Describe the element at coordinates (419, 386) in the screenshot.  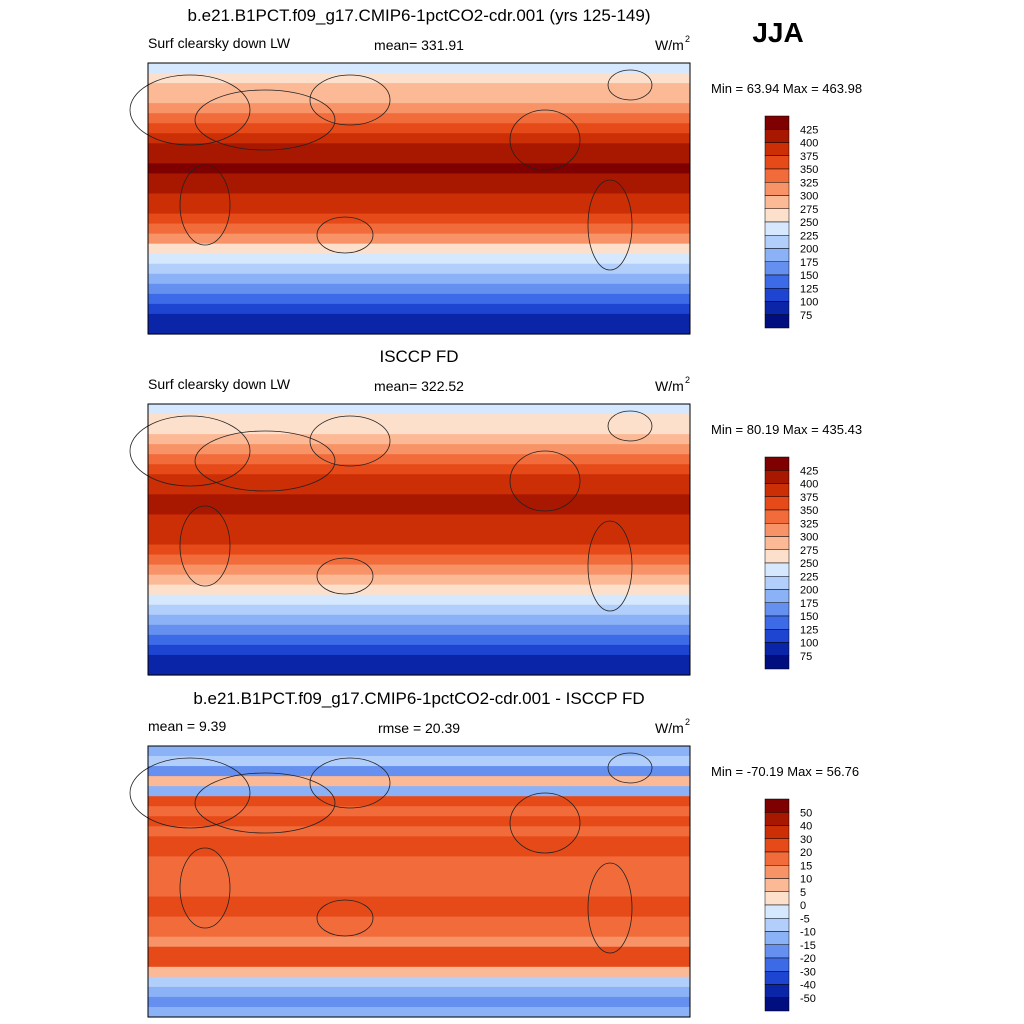
I see `center-label: mean= 322.52` at that location.